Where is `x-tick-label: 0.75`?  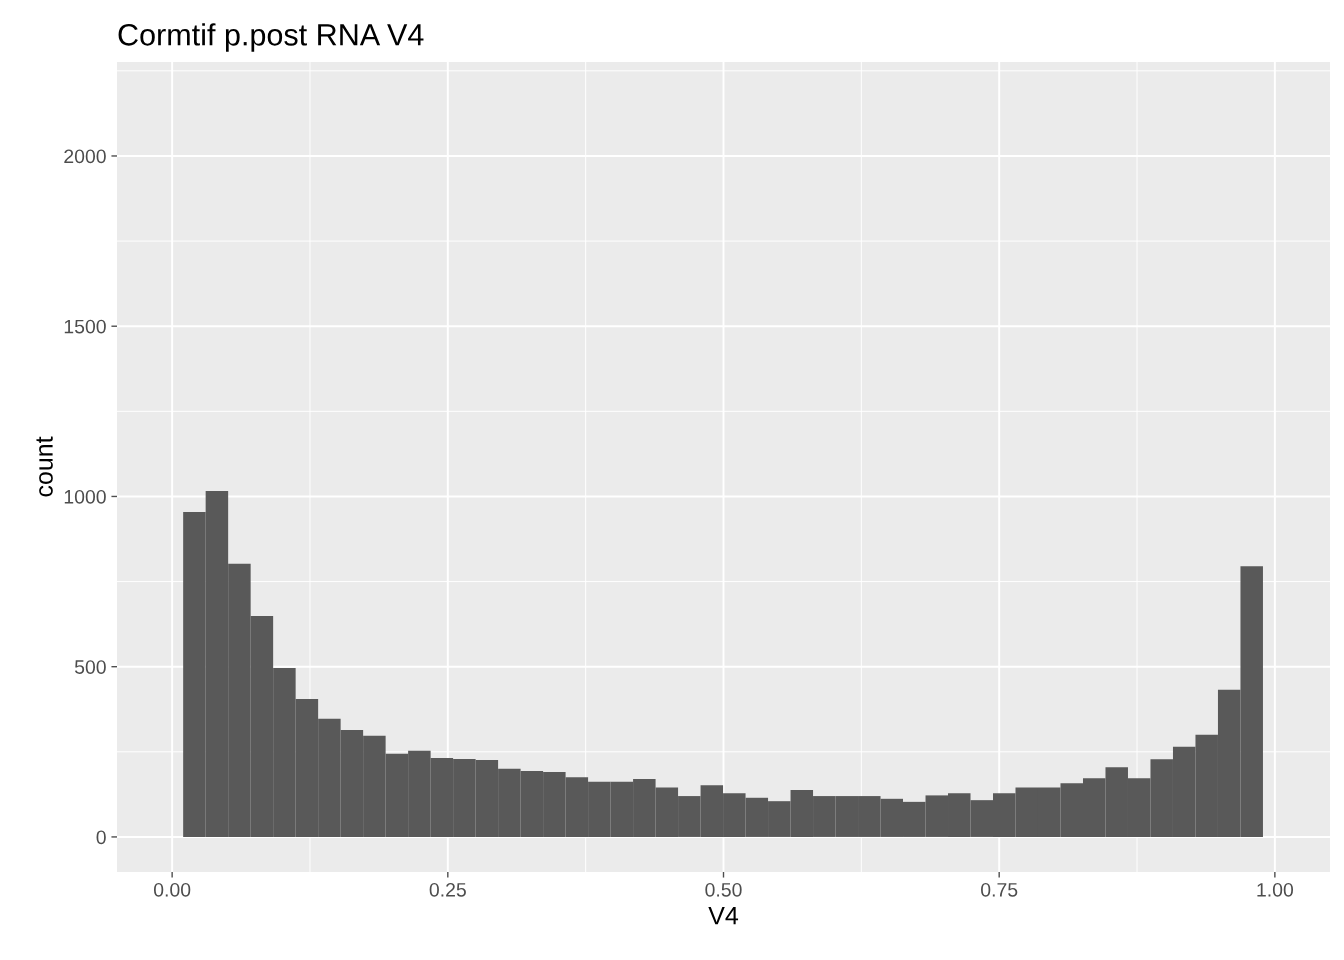
x-tick-label: 0.75 is located at coordinates (999, 889).